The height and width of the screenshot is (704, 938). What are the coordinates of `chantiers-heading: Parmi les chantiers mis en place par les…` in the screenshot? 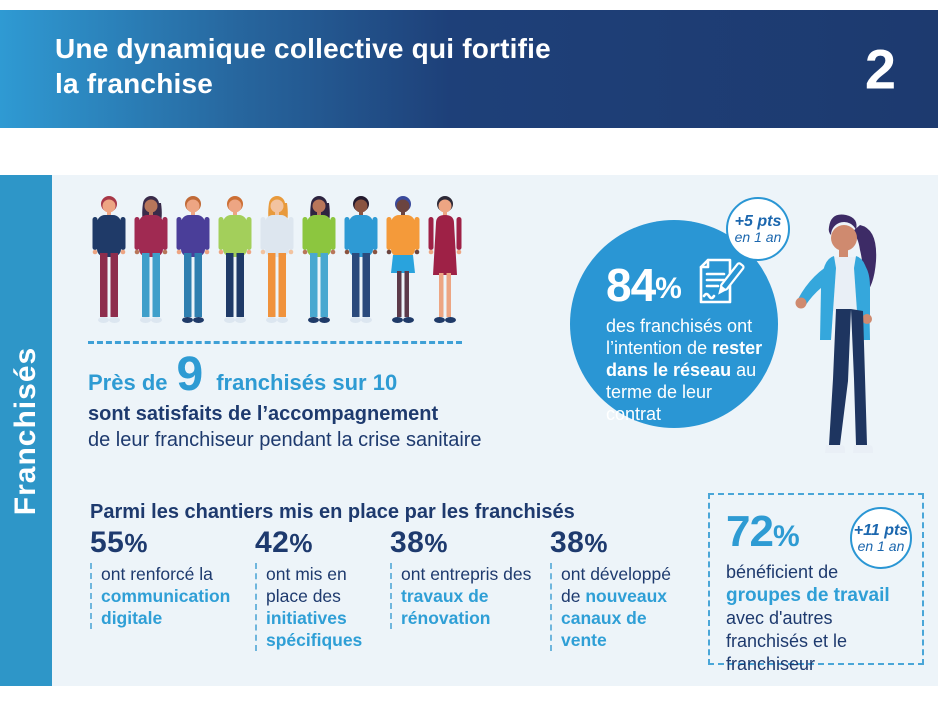 It's located at (332, 512).